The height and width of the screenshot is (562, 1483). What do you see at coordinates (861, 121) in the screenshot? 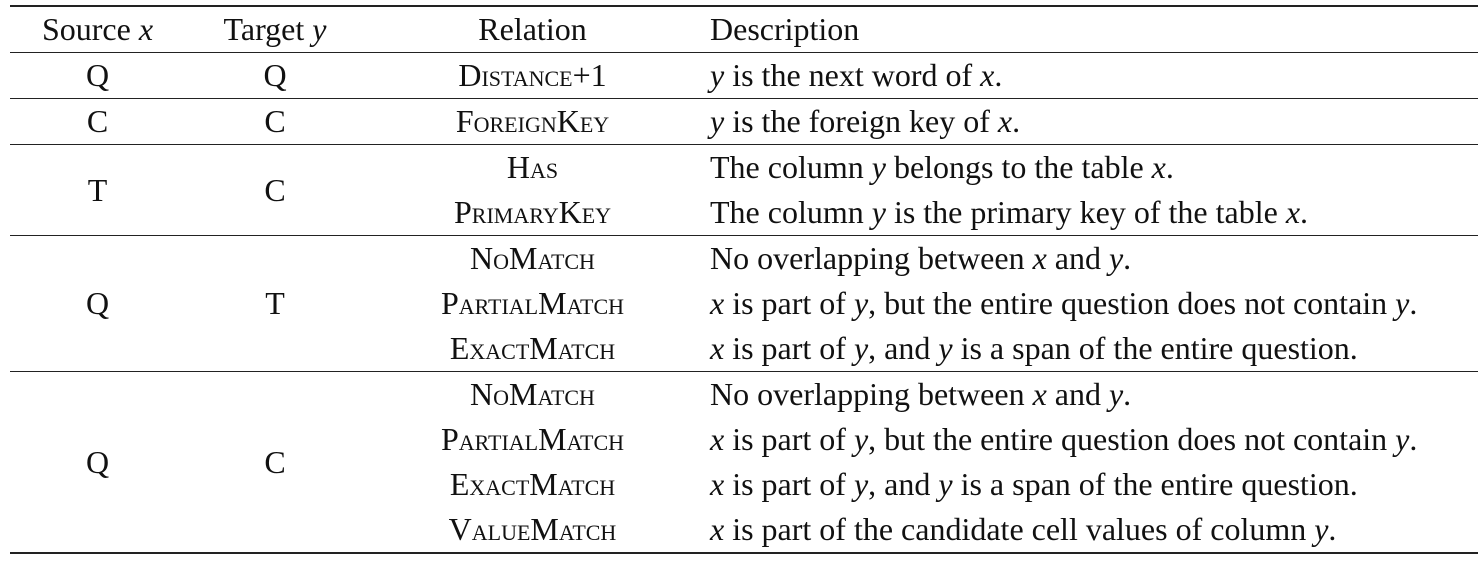
I see `description-text: is the foreign key of` at bounding box center [861, 121].